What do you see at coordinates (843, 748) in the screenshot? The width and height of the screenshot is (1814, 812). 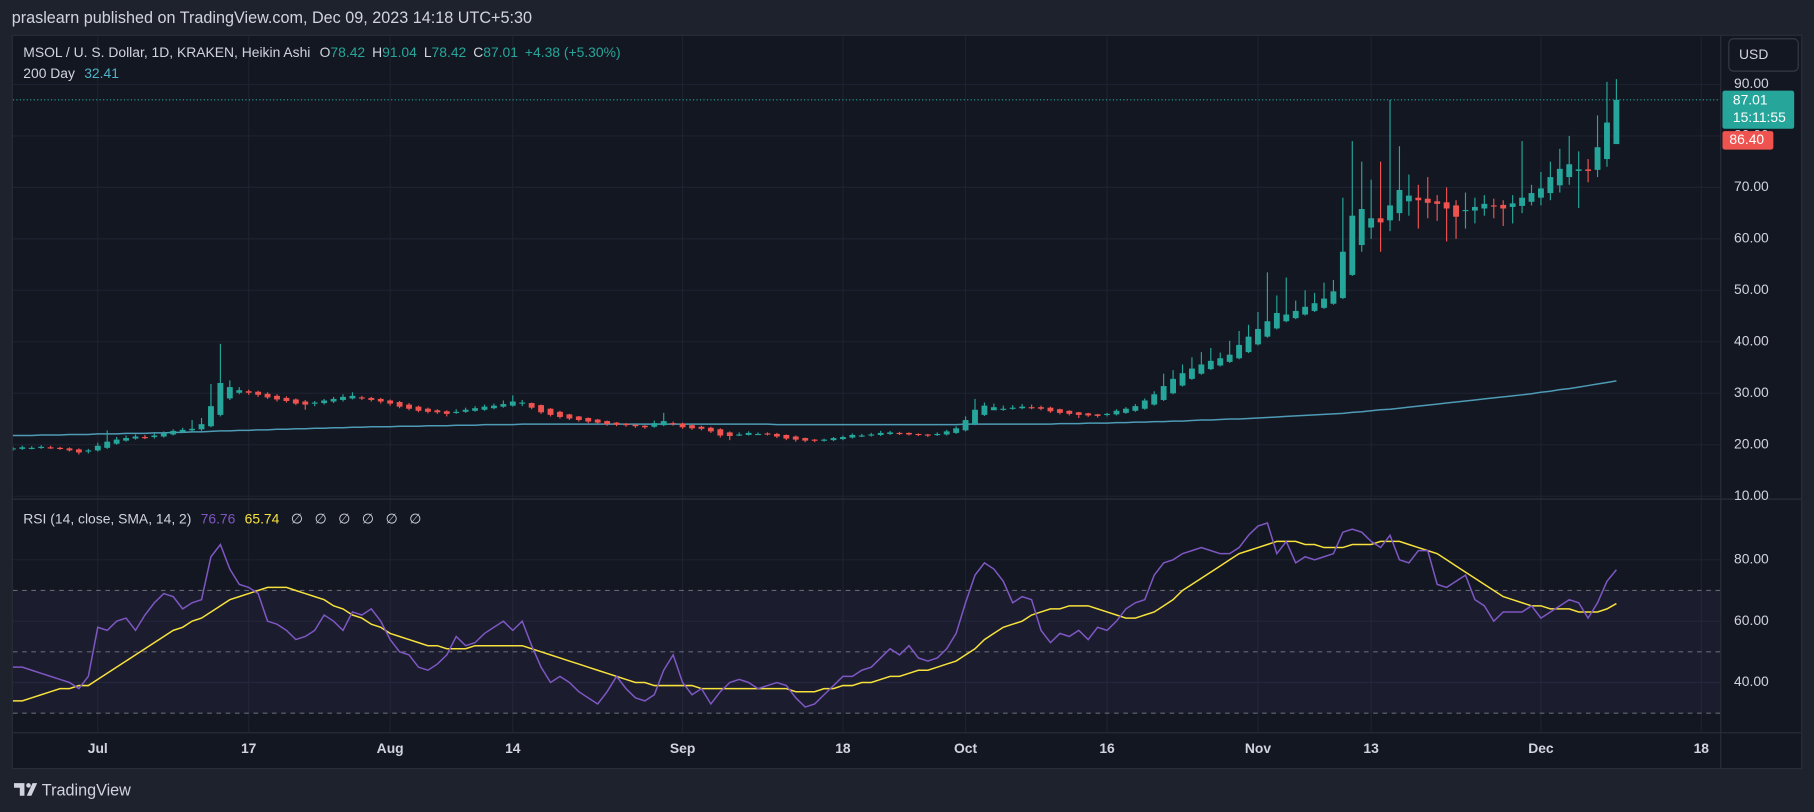 I see `x-tick-label: 18` at bounding box center [843, 748].